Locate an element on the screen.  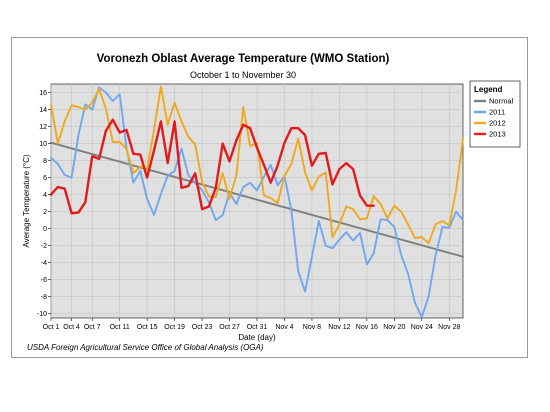
x-tick-label: Nov 8 is located at coordinates (312, 327).